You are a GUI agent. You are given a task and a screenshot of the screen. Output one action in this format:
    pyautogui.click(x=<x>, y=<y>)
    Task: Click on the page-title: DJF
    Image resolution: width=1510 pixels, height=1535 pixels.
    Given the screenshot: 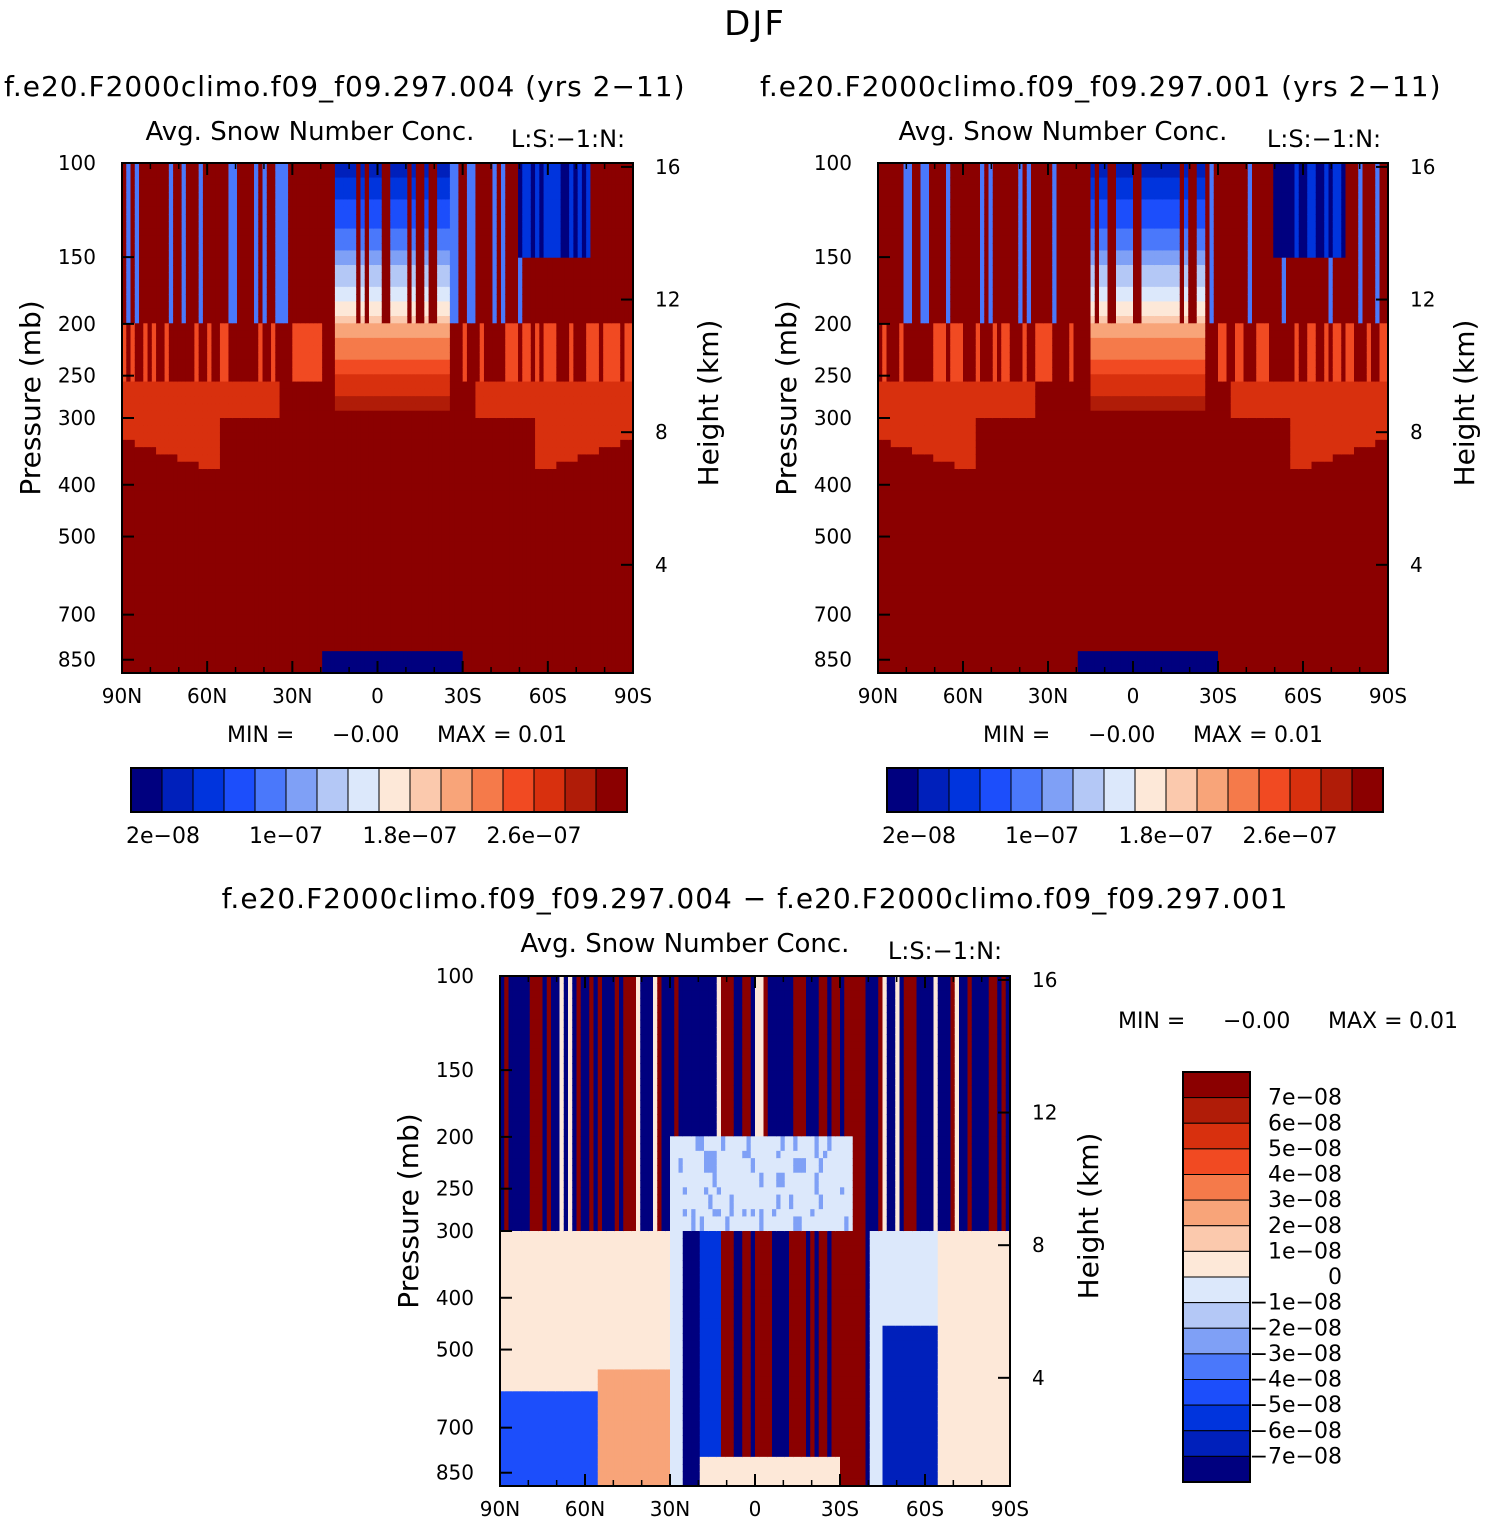 What is the action you would take?
    pyautogui.click(x=755, y=24)
    